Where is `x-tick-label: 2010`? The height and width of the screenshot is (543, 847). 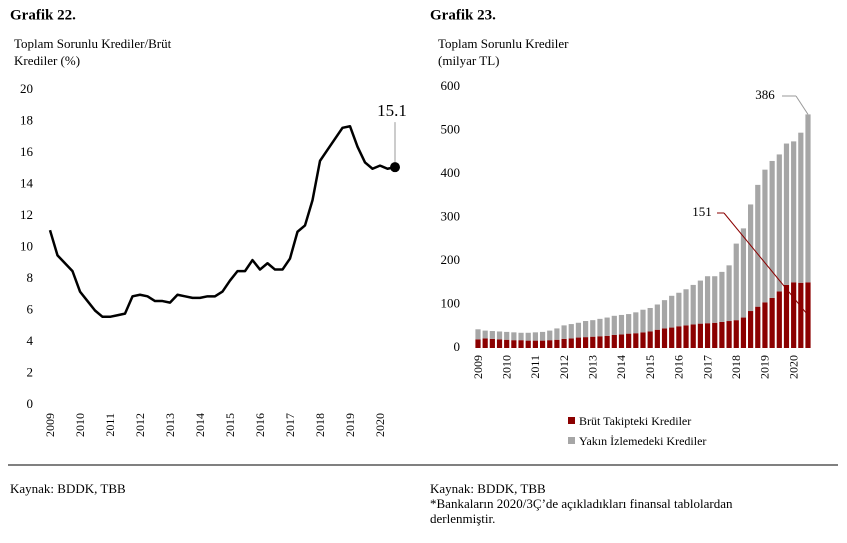
x-tick-label: 2010 is located at coordinates (506, 367).